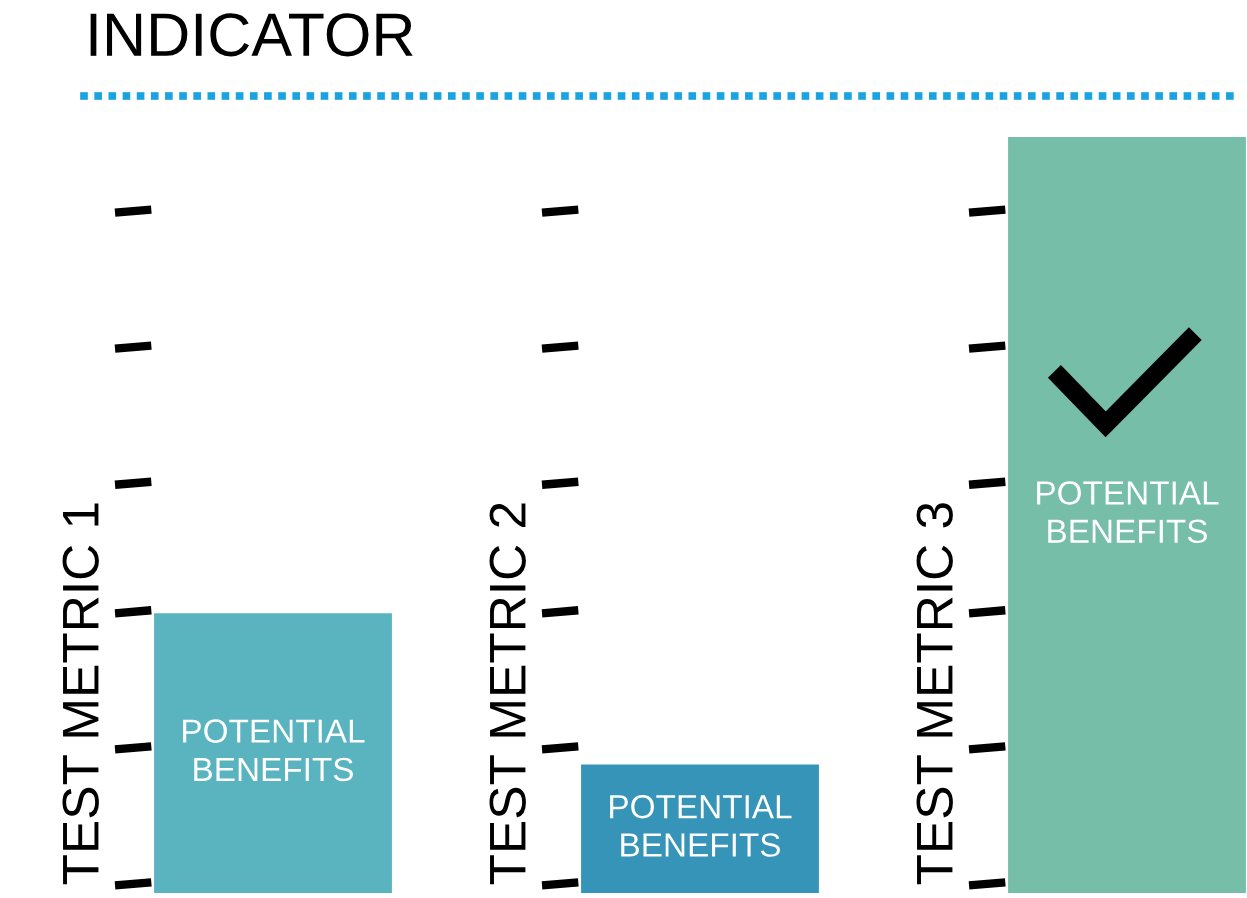 This screenshot has height=898, width=1247. Describe the element at coordinates (251, 35) in the screenshot. I see `chart-title: INDICATOR` at that location.